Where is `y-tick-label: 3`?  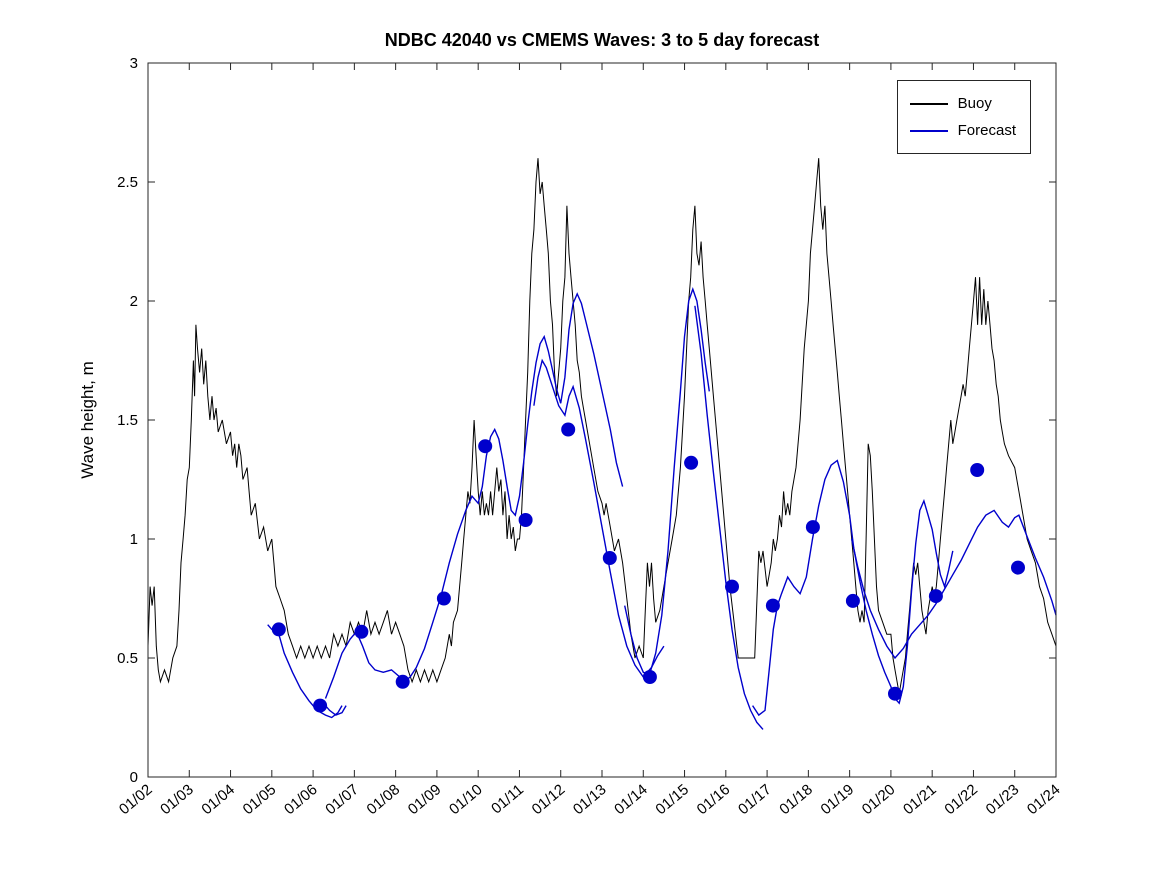
y-tick-label: 3 is located at coordinates (134, 63).